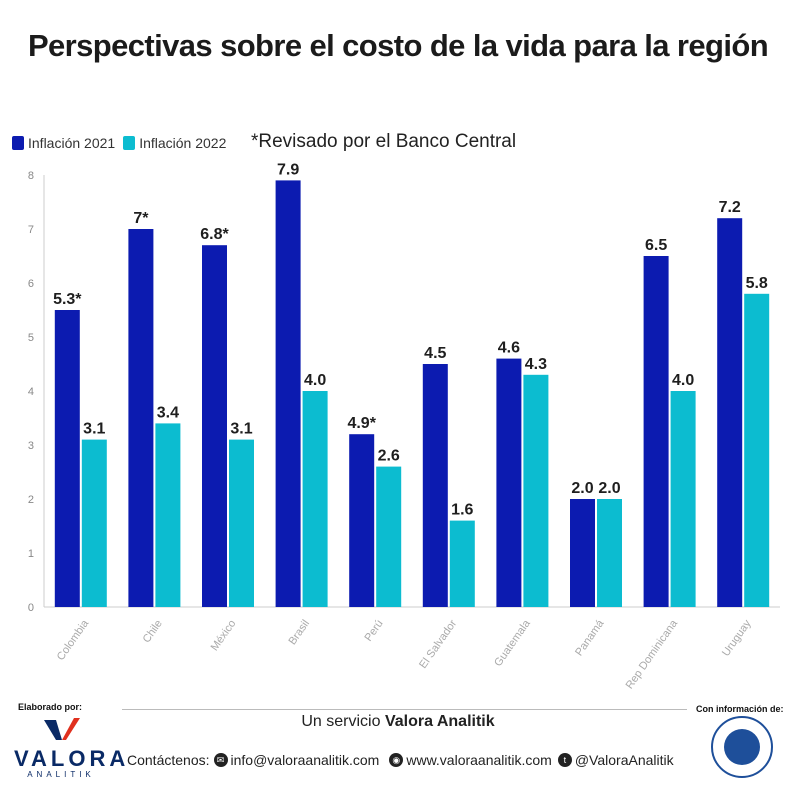  What do you see at coordinates (18, 143) in the screenshot?
I see `legend-swatch-2021` at bounding box center [18, 143].